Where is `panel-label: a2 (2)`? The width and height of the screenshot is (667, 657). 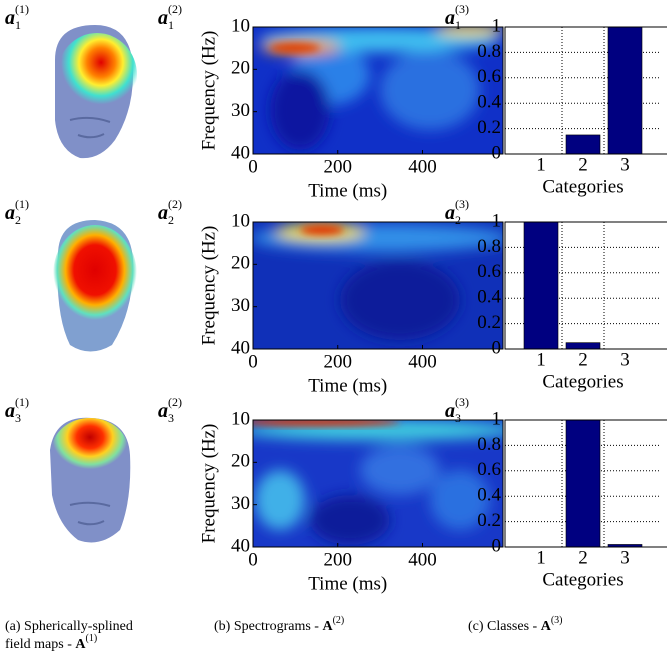
panel-label: a2 (2) is located at coordinates (170, 212).